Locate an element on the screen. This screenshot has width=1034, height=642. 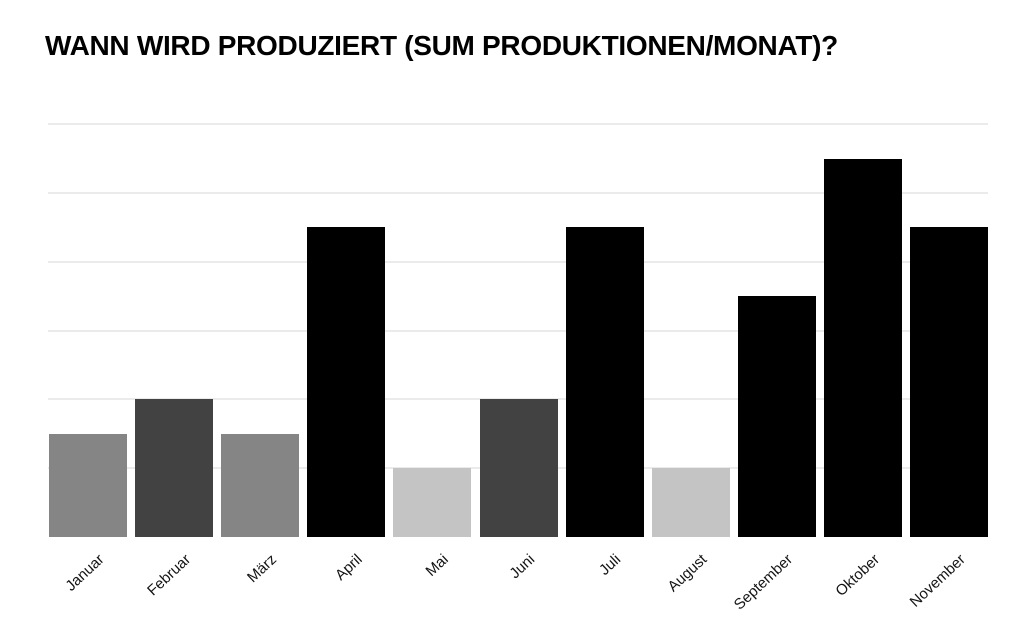
bar-august is located at coordinates (690, 502).